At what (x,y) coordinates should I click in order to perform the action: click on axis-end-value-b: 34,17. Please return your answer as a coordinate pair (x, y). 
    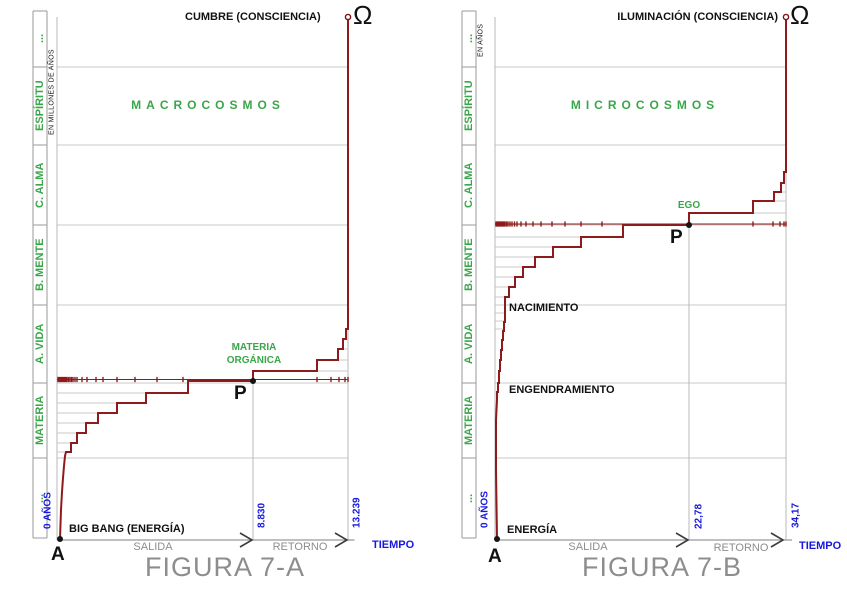
    Looking at the image, I should click on (796, 515).